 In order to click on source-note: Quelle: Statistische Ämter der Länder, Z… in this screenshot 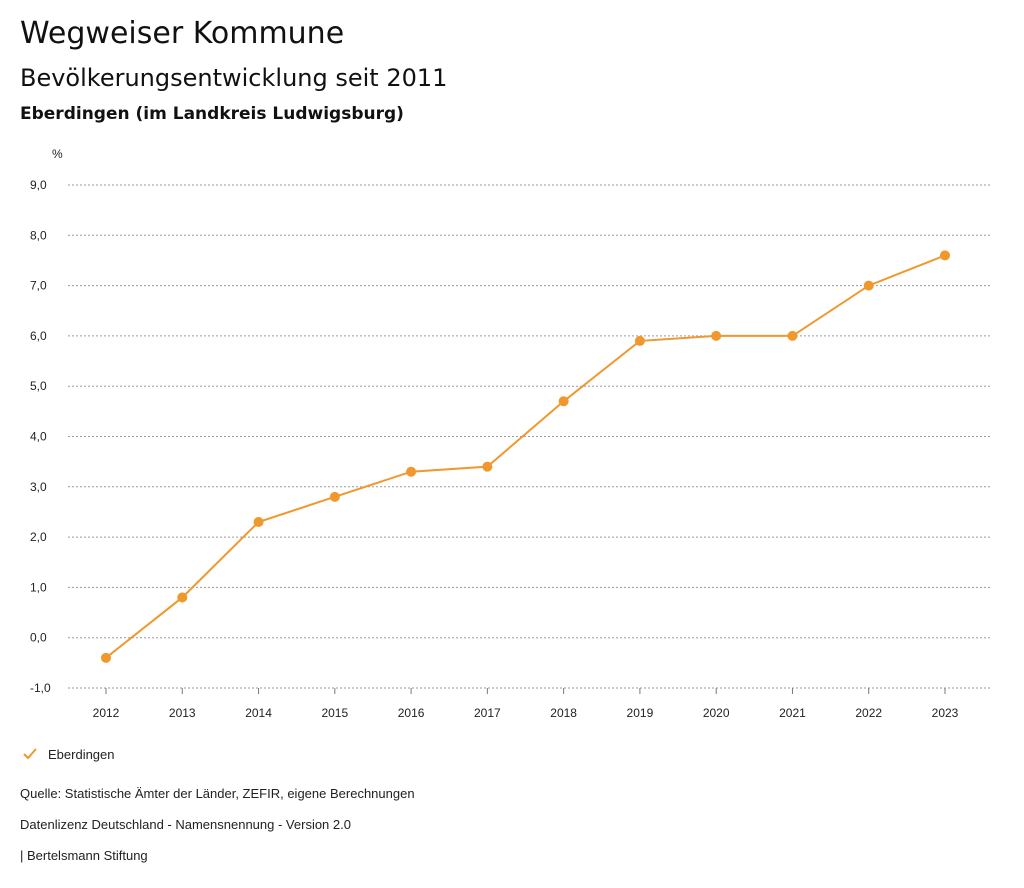, I will do `click(217, 793)`.